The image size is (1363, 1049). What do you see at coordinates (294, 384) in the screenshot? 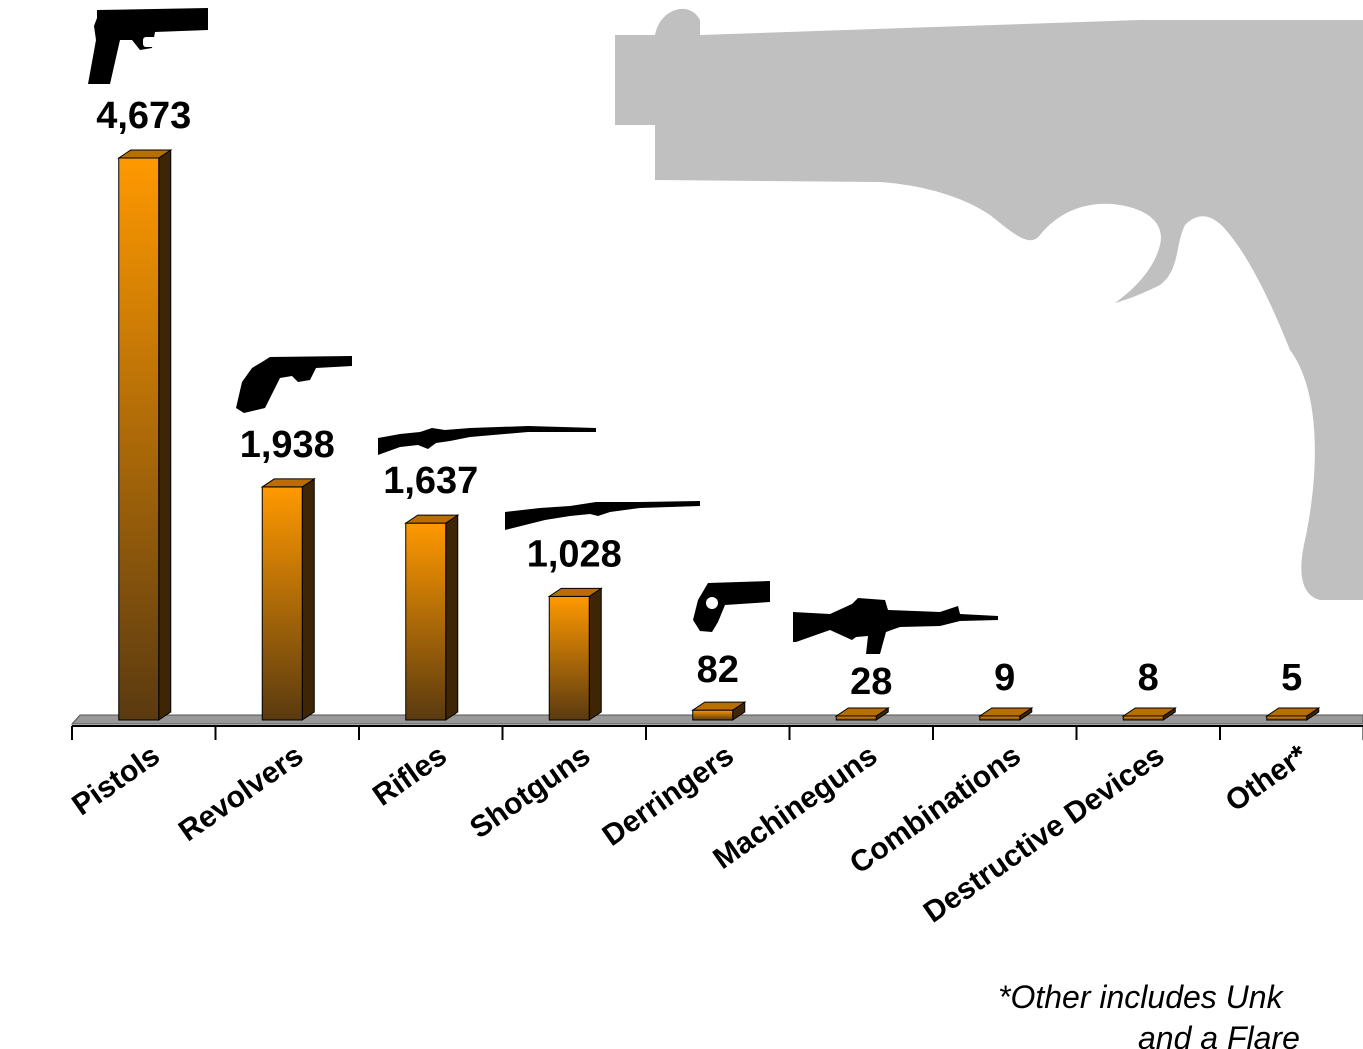
I see `revolver-icon` at bounding box center [294, 384].